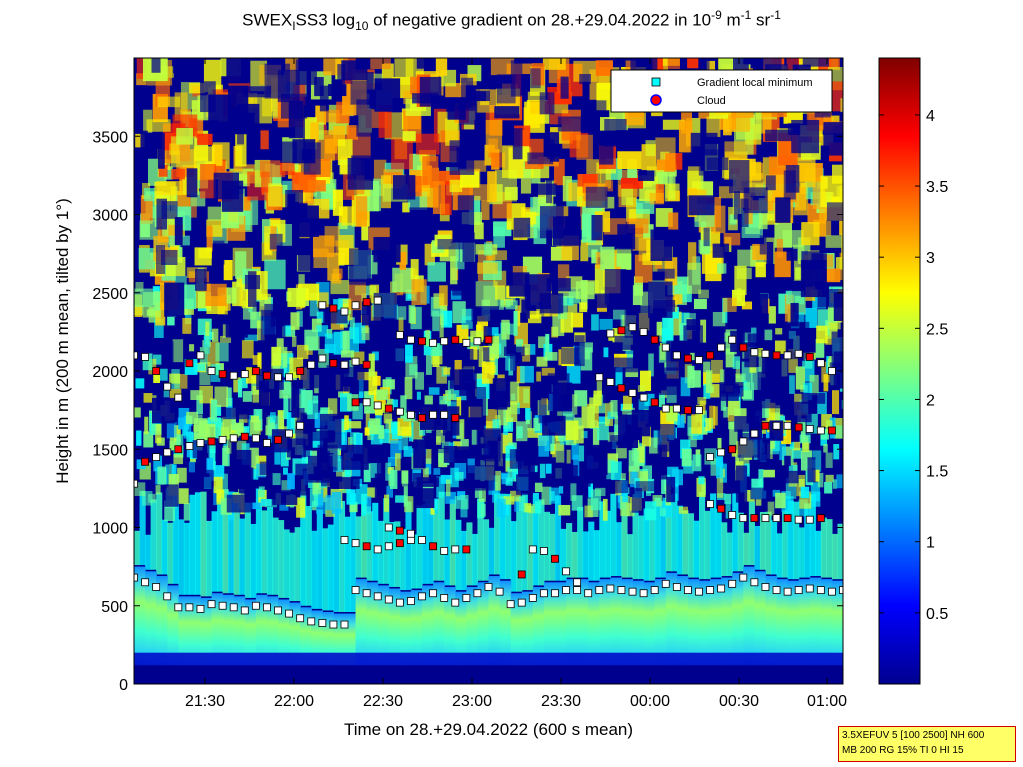 The height and width of the screenshot is (767, 1023). What do you see at coordinates (827, 701) in the screenshot?
I see `x-tick-label: 01:00` at bounding box center [827, 701].